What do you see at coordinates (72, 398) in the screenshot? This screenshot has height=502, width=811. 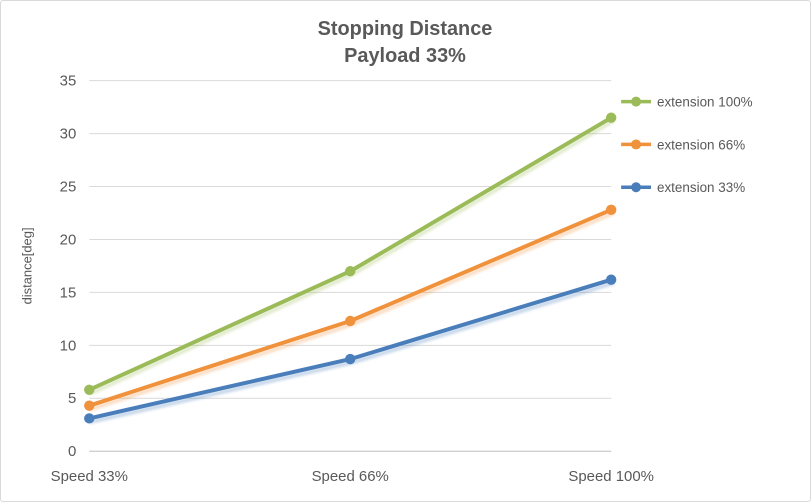 I see `y-tick-label: 5` at bounding box center [72, 398].